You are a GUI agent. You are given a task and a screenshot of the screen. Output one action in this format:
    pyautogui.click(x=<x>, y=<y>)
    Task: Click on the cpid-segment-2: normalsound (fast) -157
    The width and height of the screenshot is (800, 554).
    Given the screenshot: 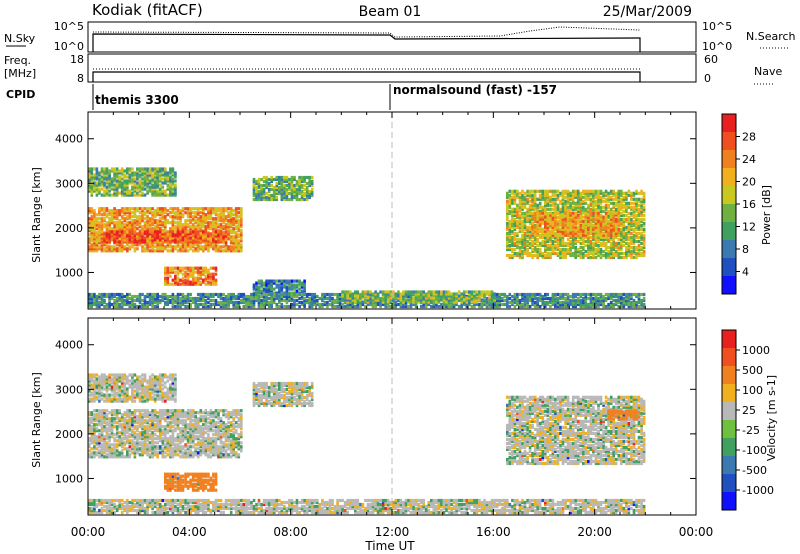 What is the action you would take?
    pyautogui.click(x=475, y=90)
    